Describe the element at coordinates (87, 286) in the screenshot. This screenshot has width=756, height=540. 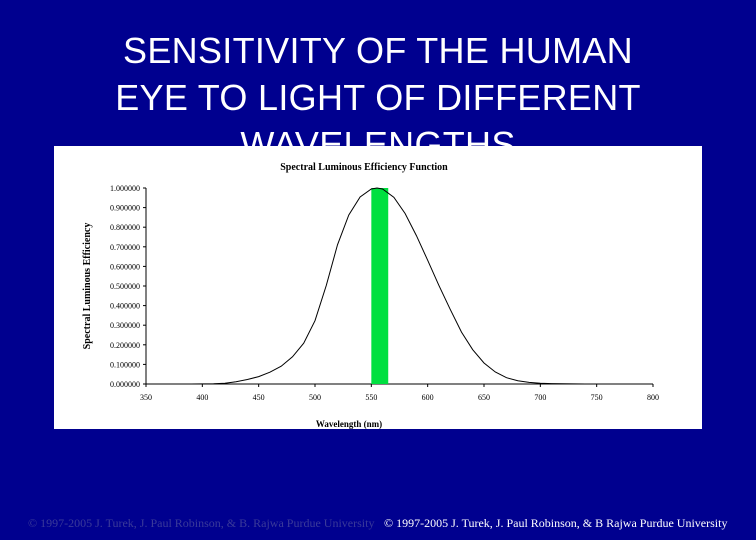
I see `y-axis-label: Spectral Luminous Efficiency` at that location.